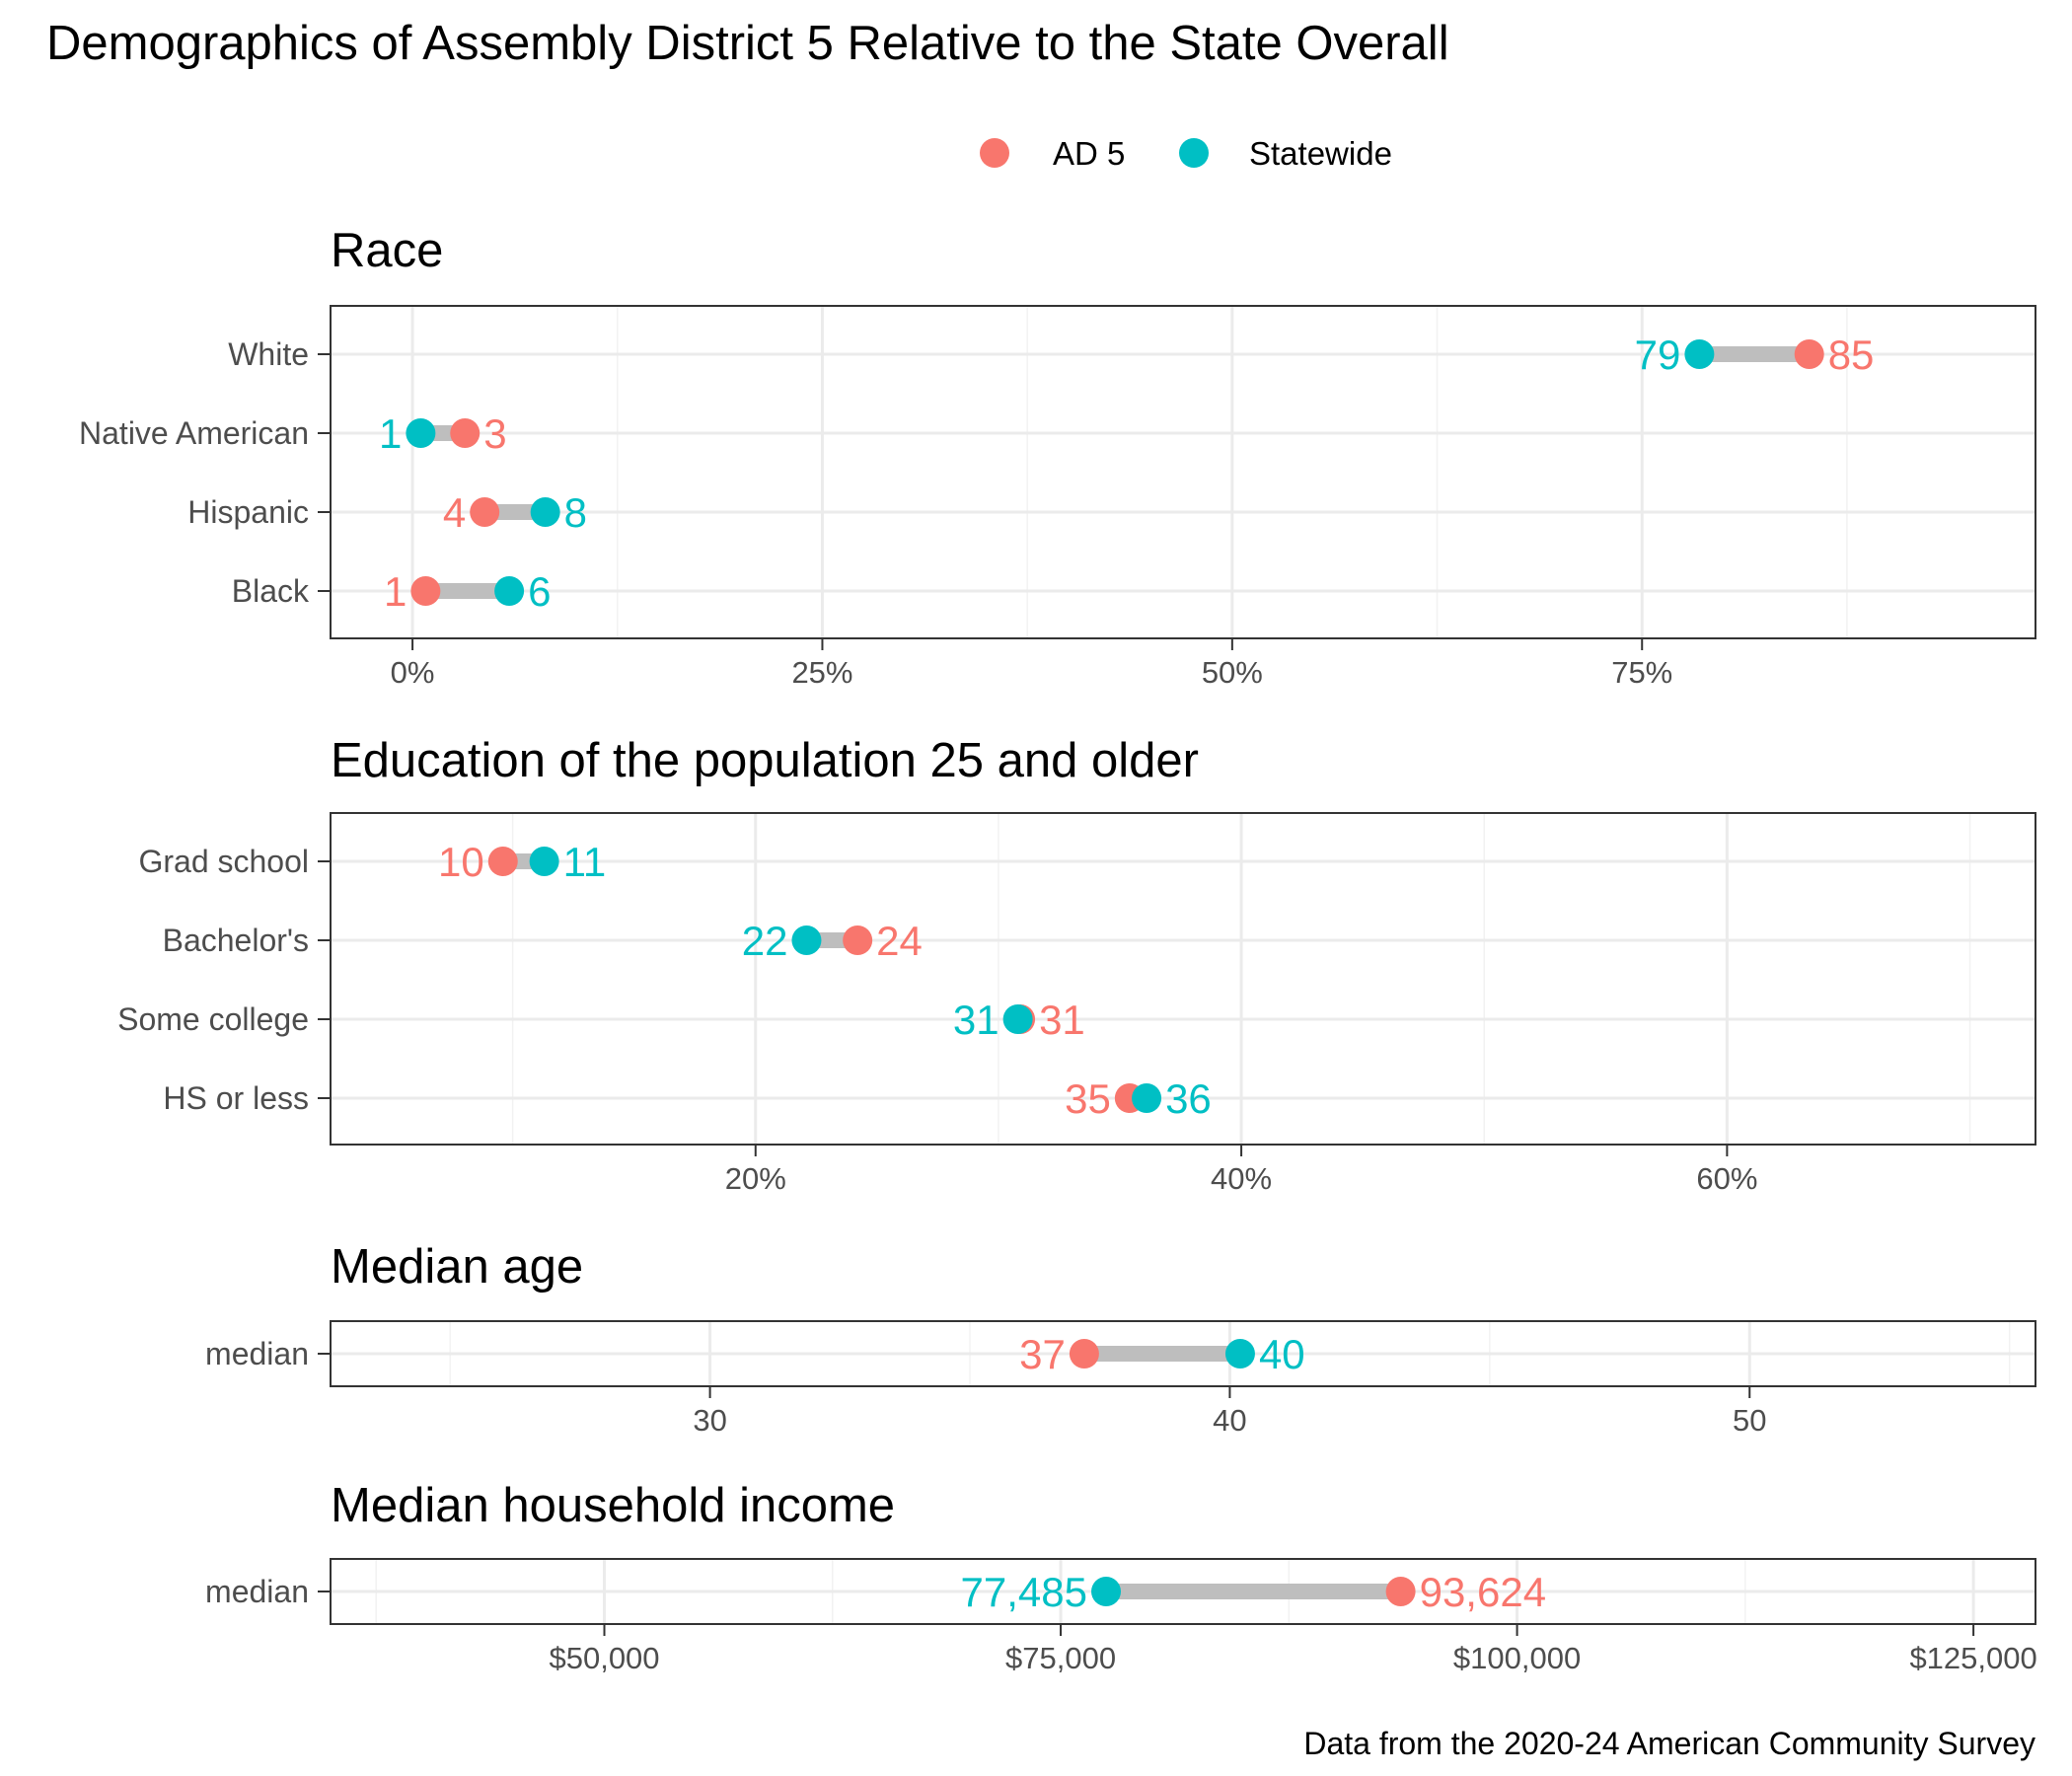  I want to click on median-age-x-tick-label: 30, so click(710, 1421).